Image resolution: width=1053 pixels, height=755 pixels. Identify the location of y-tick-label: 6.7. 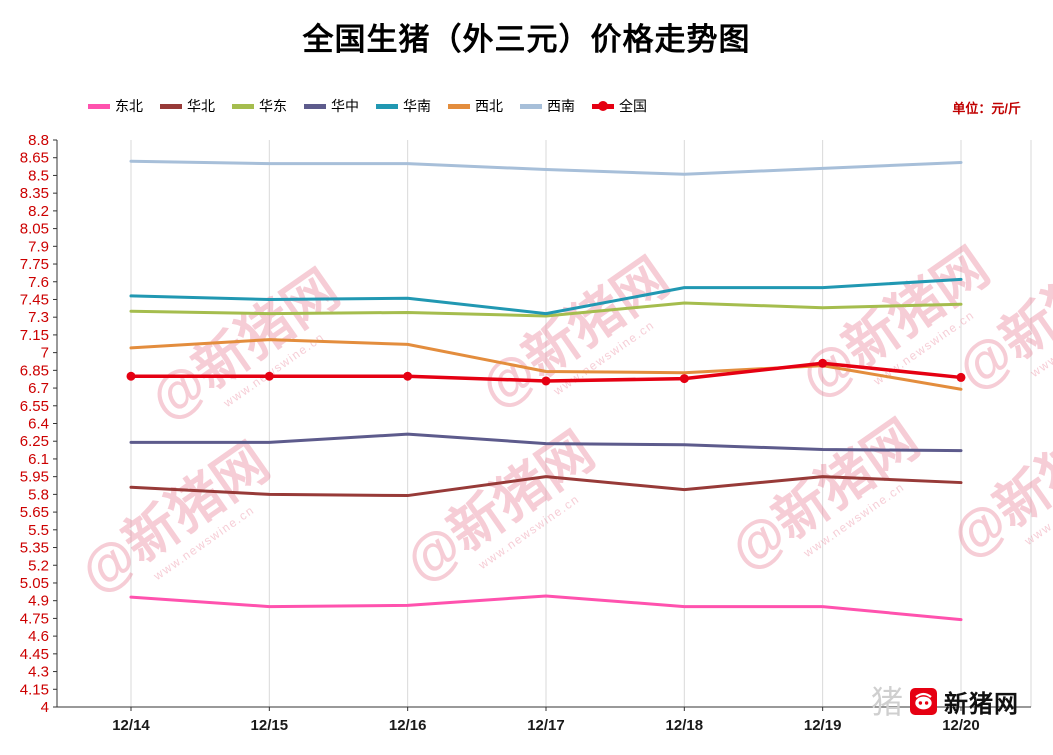
(38, 388).